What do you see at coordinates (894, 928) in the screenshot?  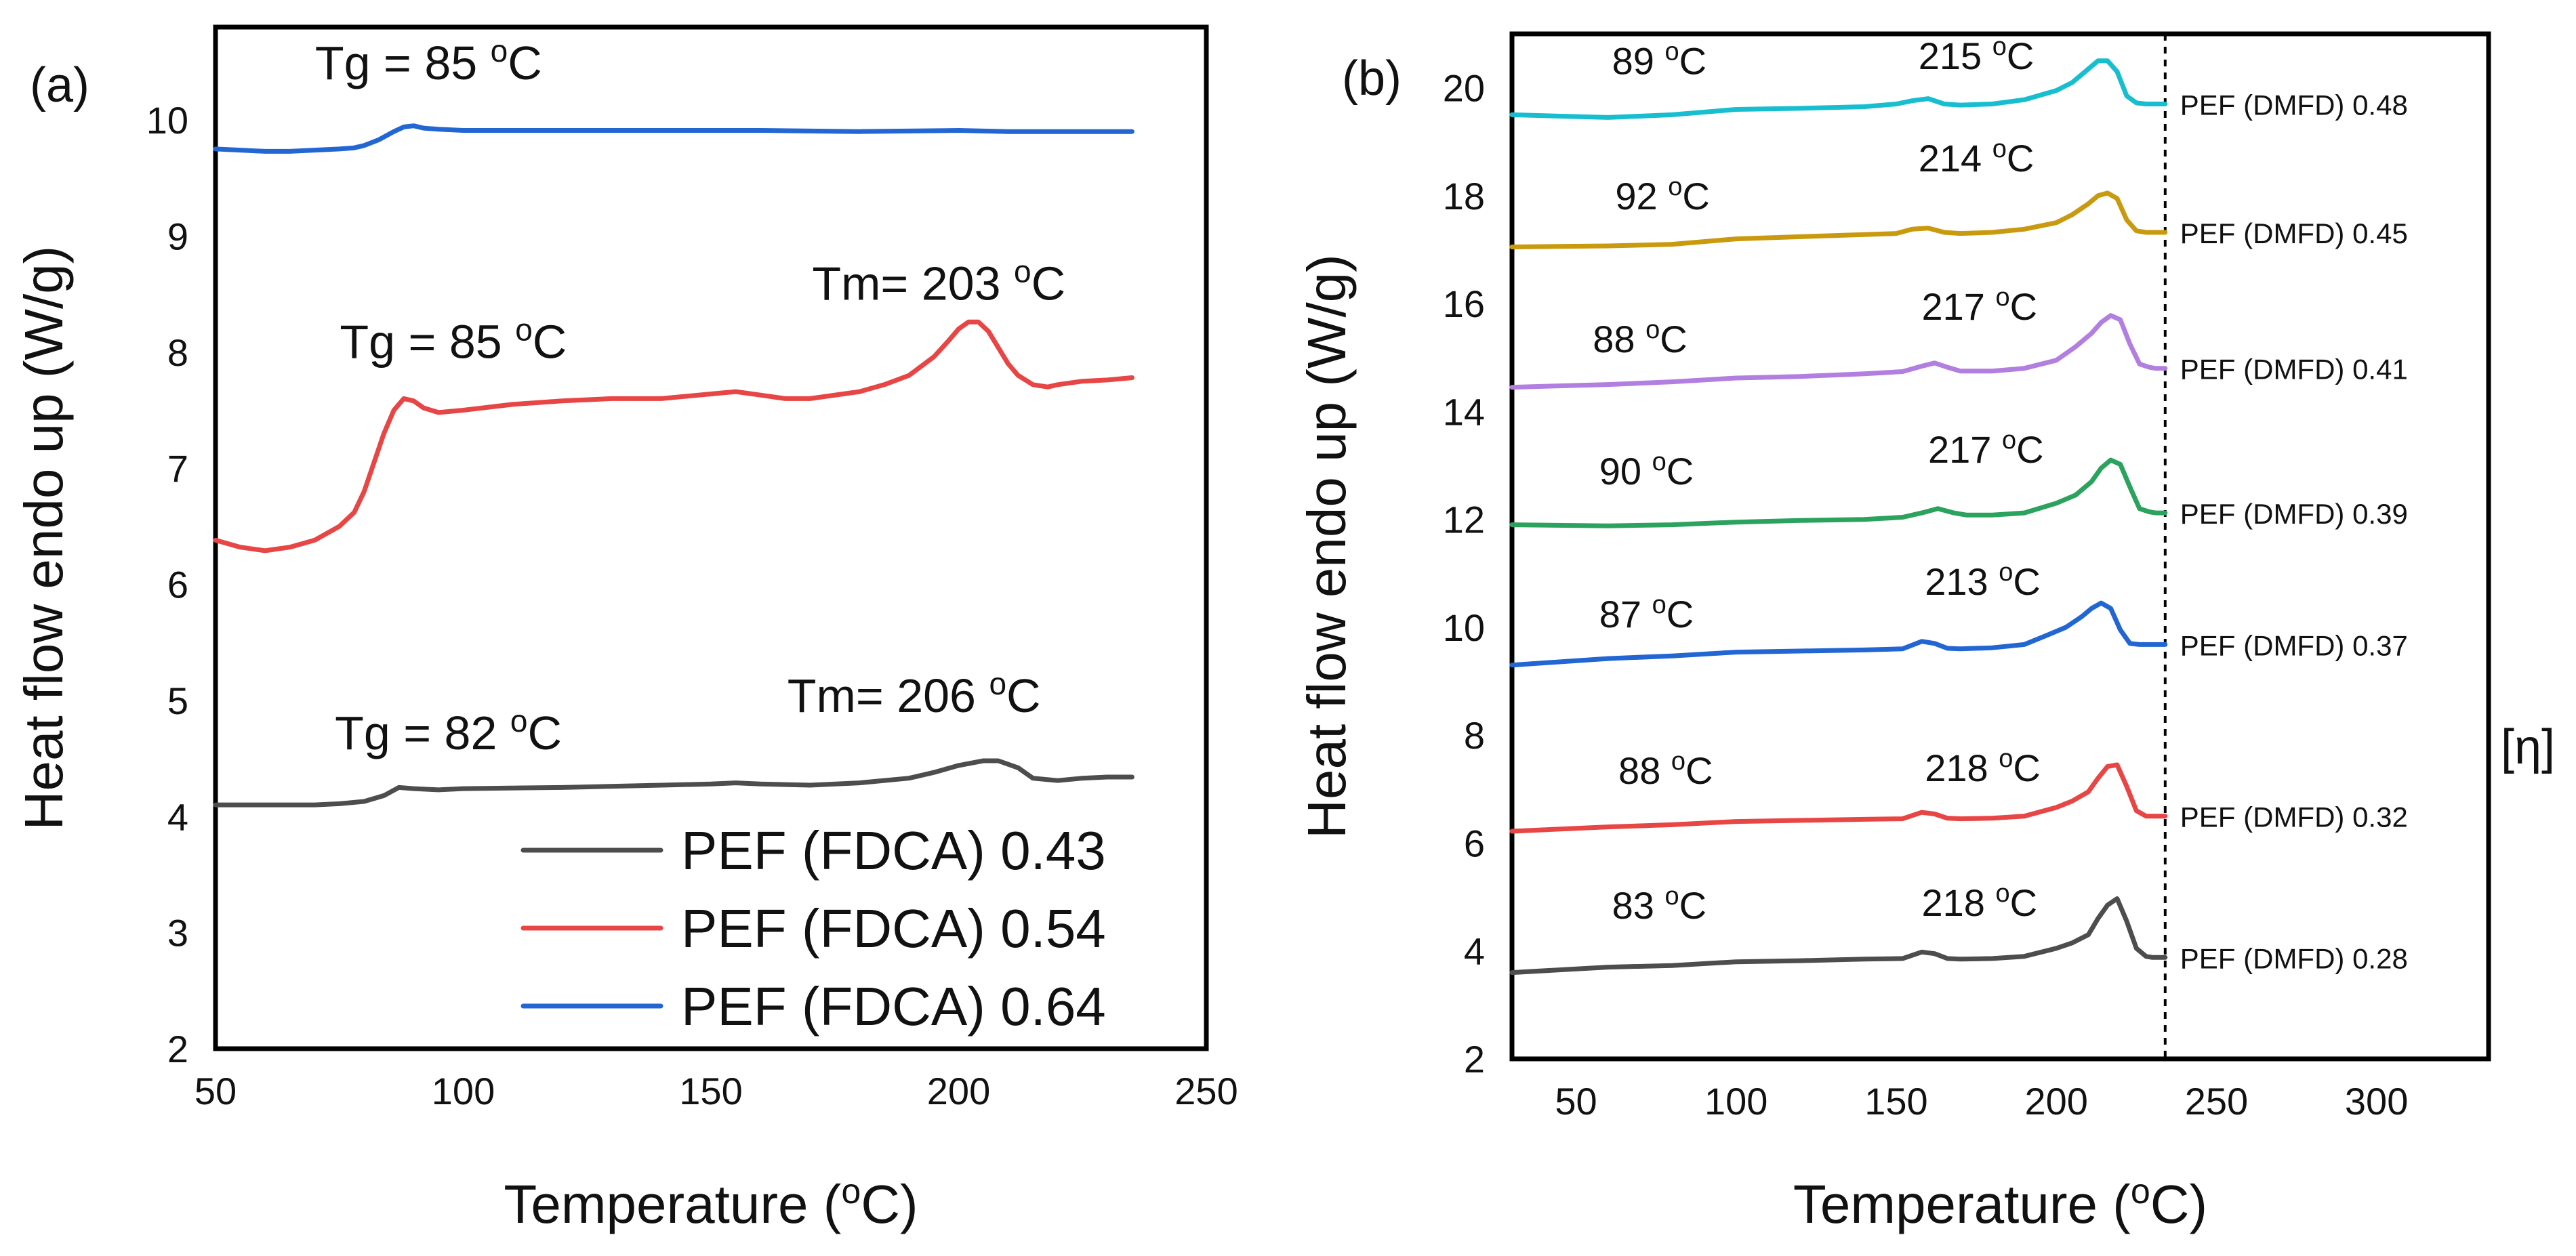 I see `legend-label-pef-fdca-0-54: PEF (FDCA) 0.54` at bounding box center [894, 928].